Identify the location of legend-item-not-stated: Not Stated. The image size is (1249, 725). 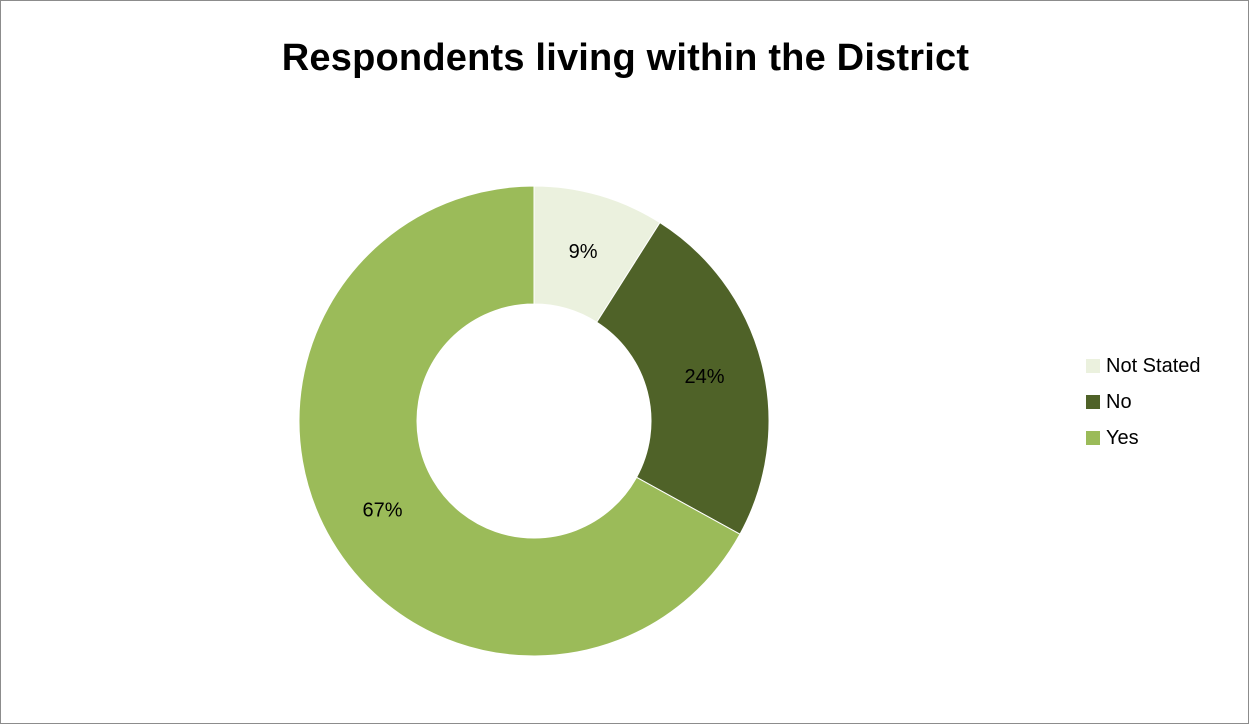
(1143, 366).